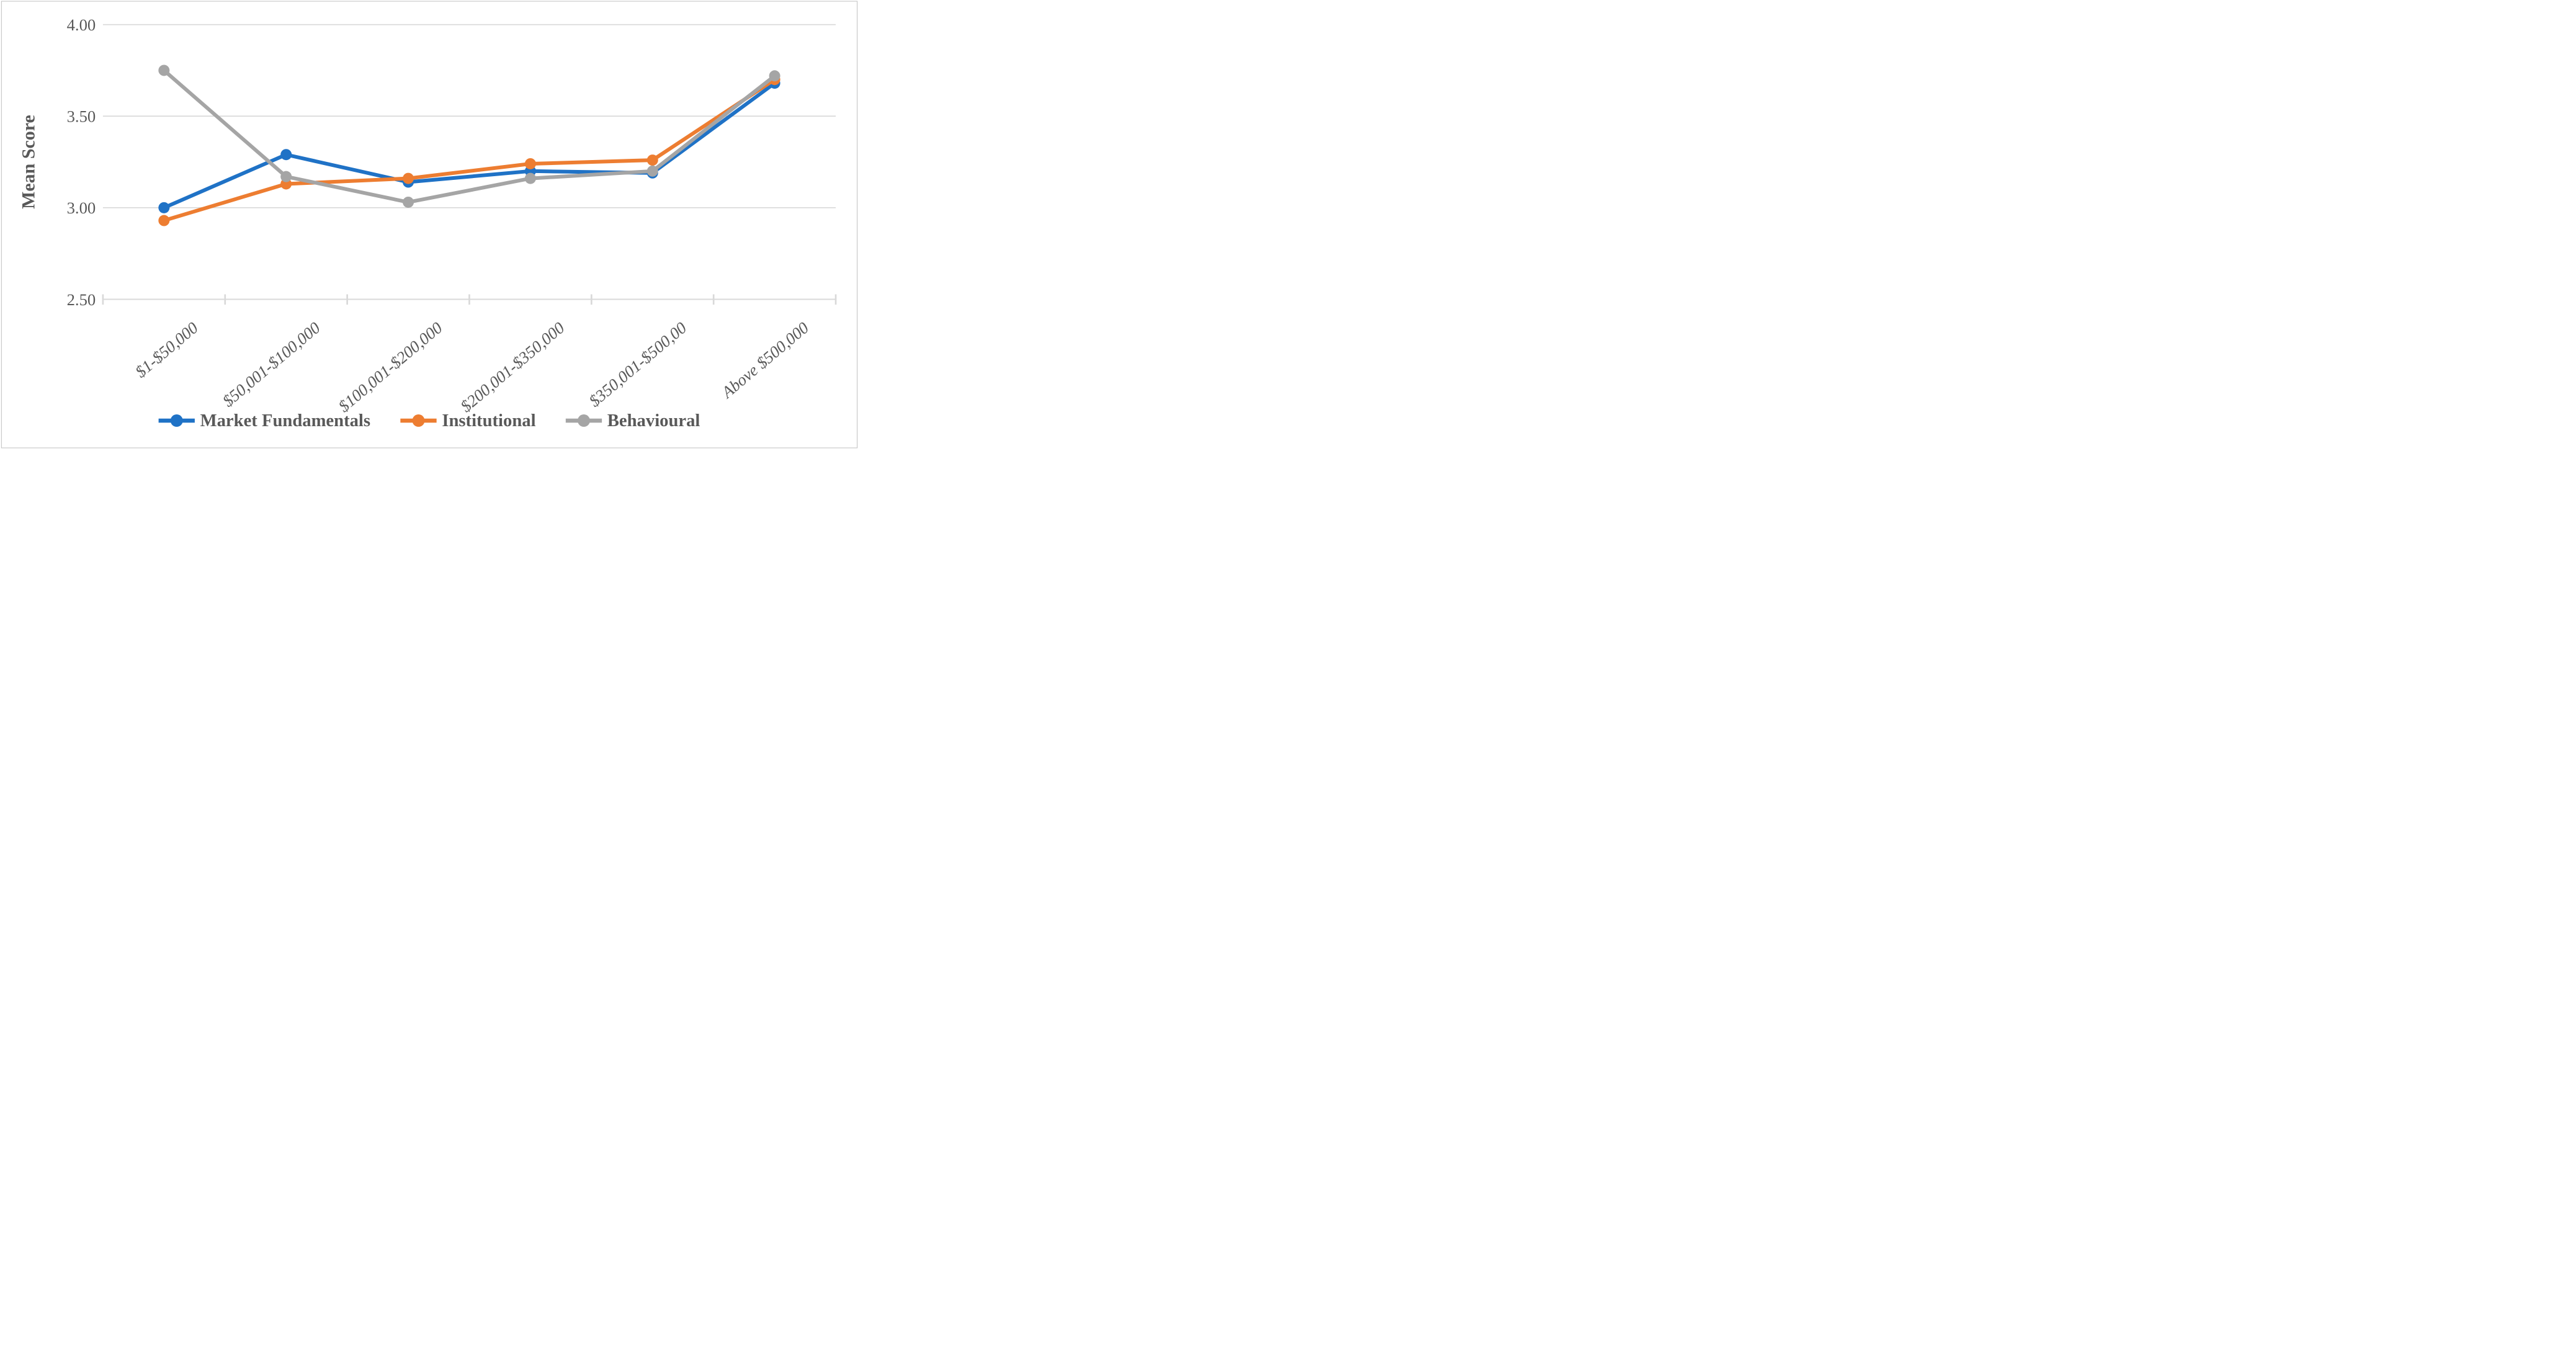  What do you see at coordinates (764, 361) in the screenshot?
I see `x-axis-category-label: Above $500,000` at bounding box center [764, 361].